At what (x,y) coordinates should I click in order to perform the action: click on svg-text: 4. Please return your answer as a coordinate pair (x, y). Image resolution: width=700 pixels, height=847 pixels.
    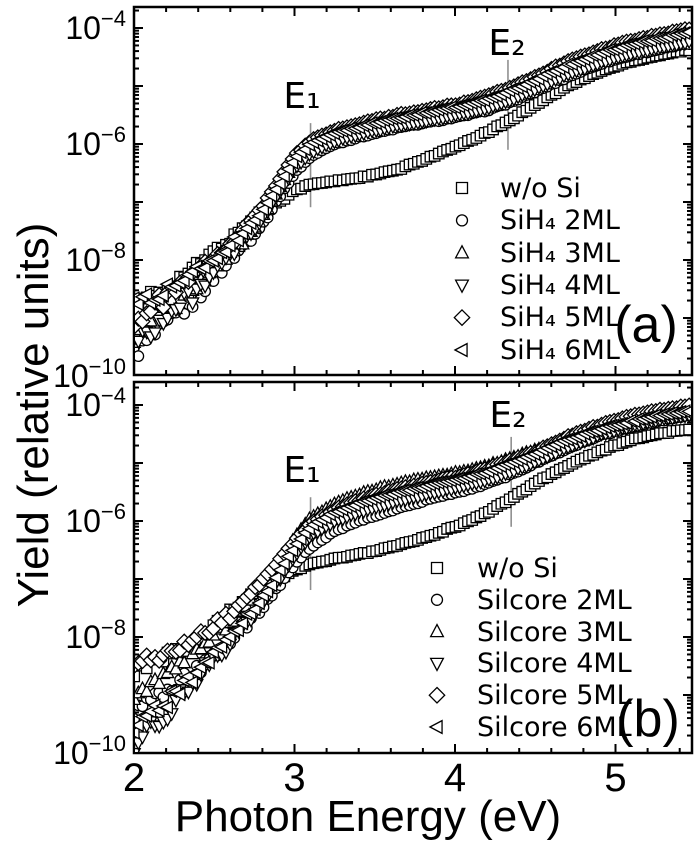
    Looking at the image, I should click on (455, 778).